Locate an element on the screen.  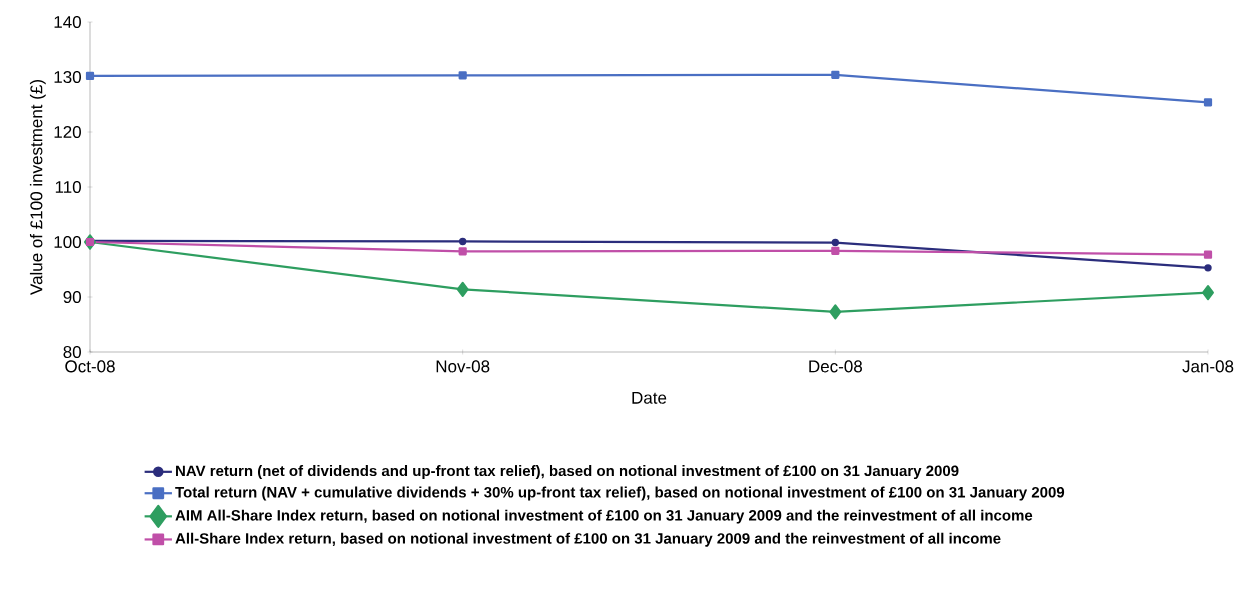
y-tick-label: 80 is located at coordinates (72, 352).